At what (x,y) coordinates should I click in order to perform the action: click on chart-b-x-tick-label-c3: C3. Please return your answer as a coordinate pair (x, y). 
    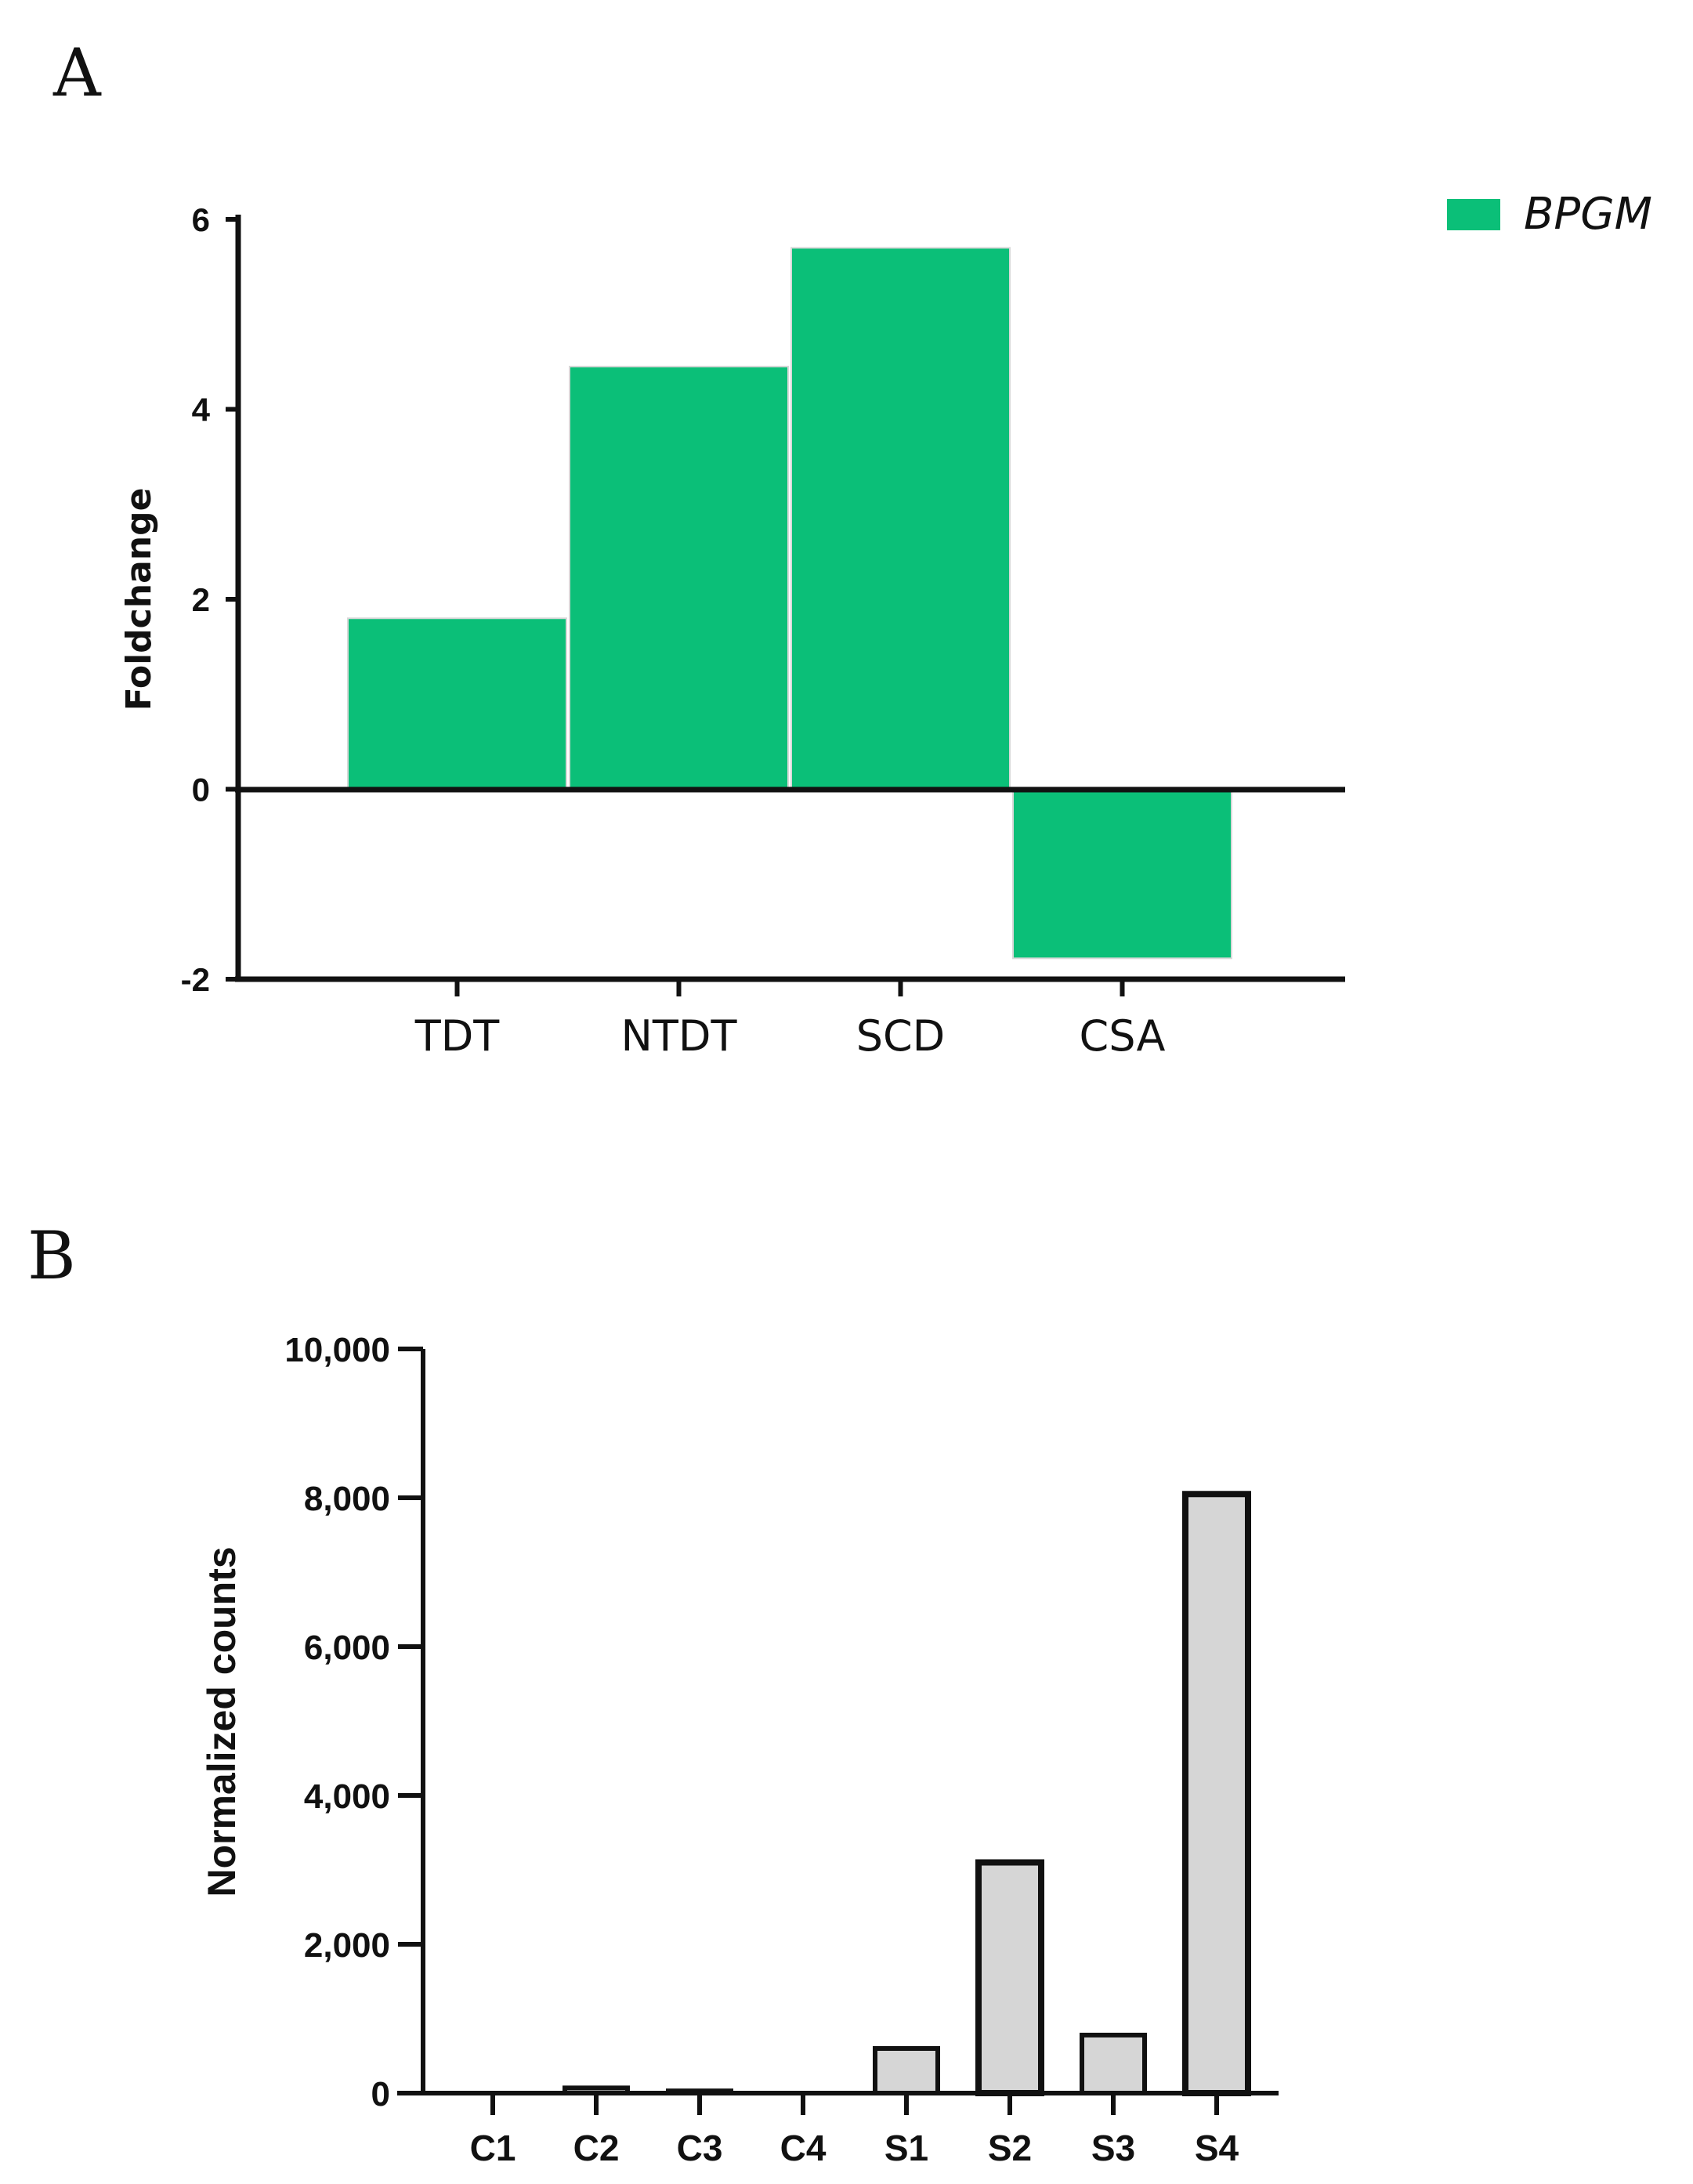
    Looking at the image, I should click on (700, 2148).